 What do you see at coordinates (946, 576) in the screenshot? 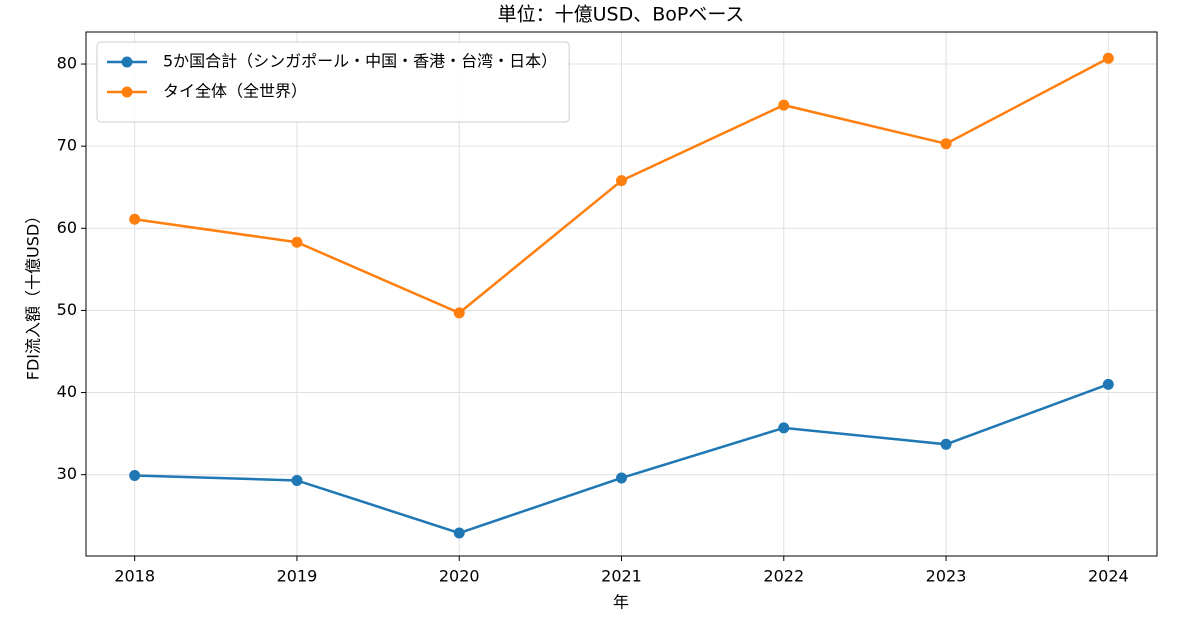
I see `x-tick-label: 2023` at bounding box center [946, 576].